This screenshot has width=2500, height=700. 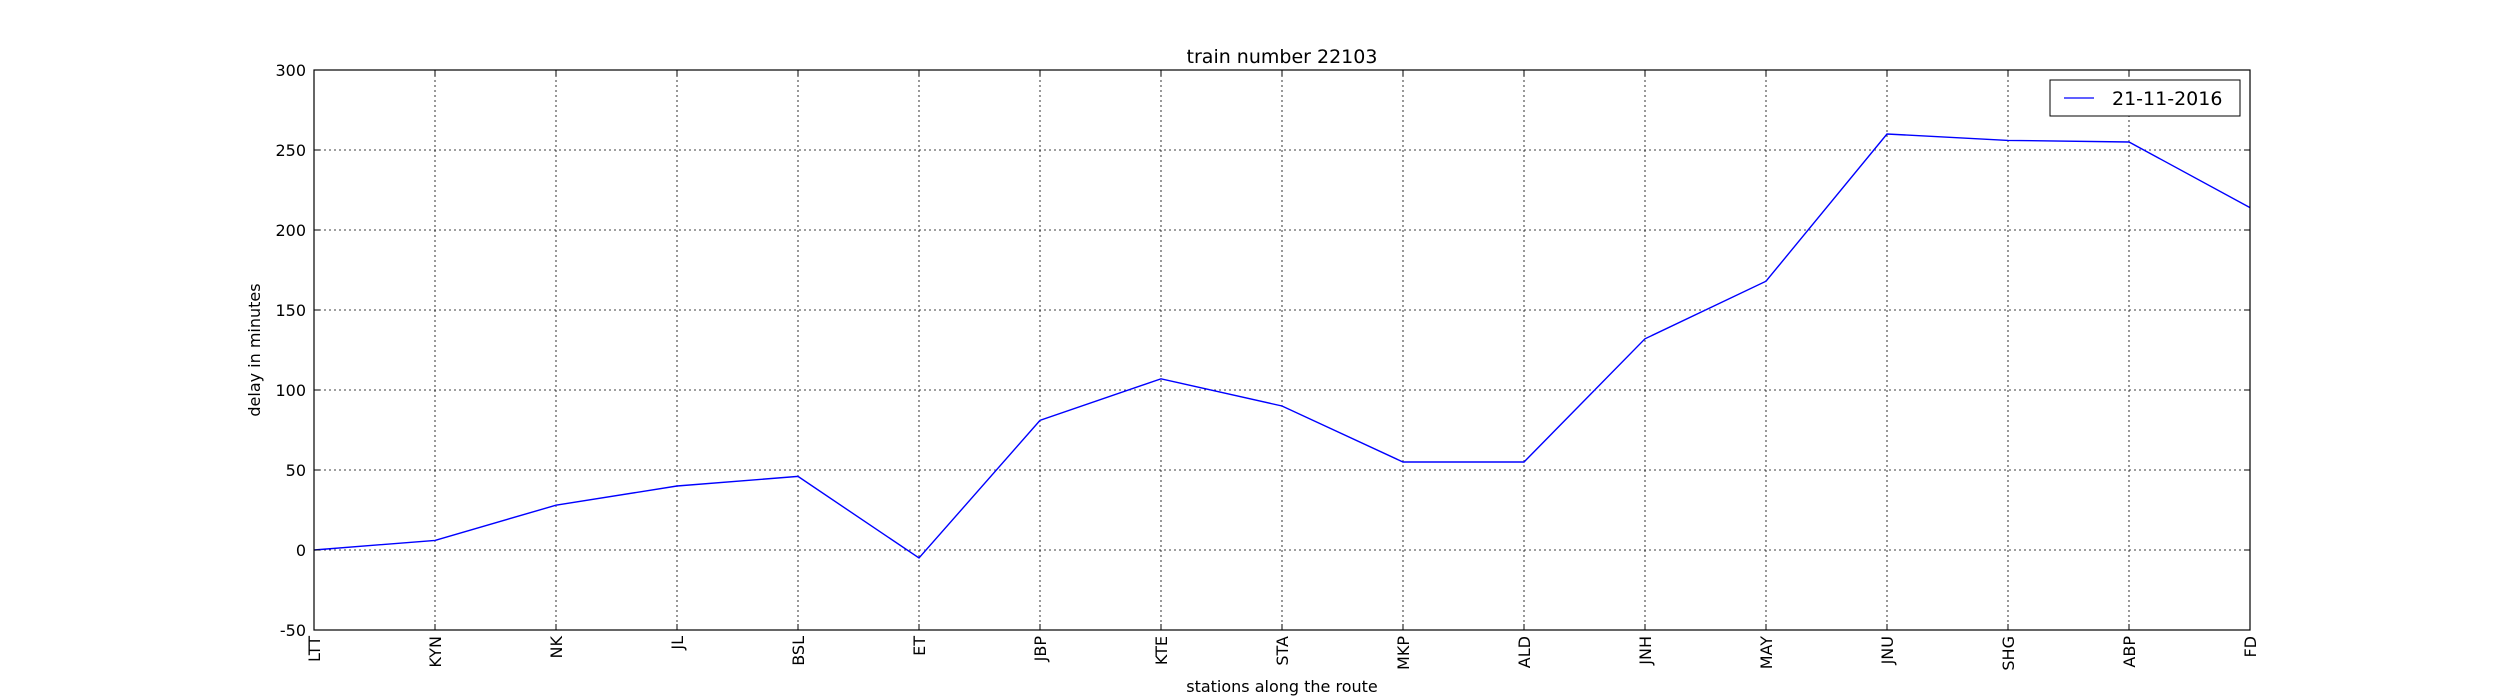 I want to click on x-tick-label: ABP, so click(x=2129, y=652).